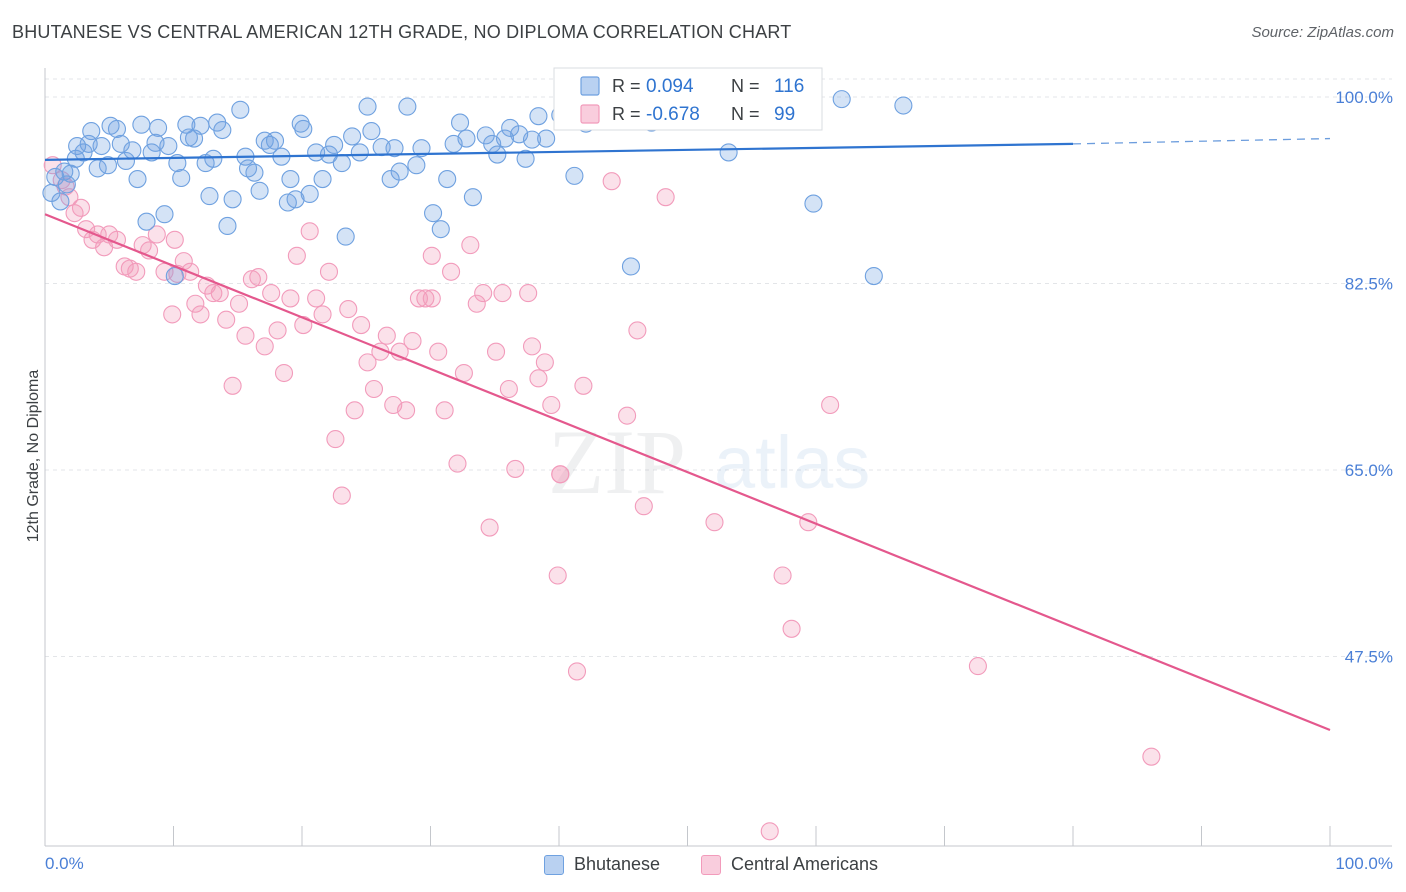 The height and width of the screenshot is (892, 1406). I want to click on legend-label-bhutanese: Bhutanese, so click(617, 864).